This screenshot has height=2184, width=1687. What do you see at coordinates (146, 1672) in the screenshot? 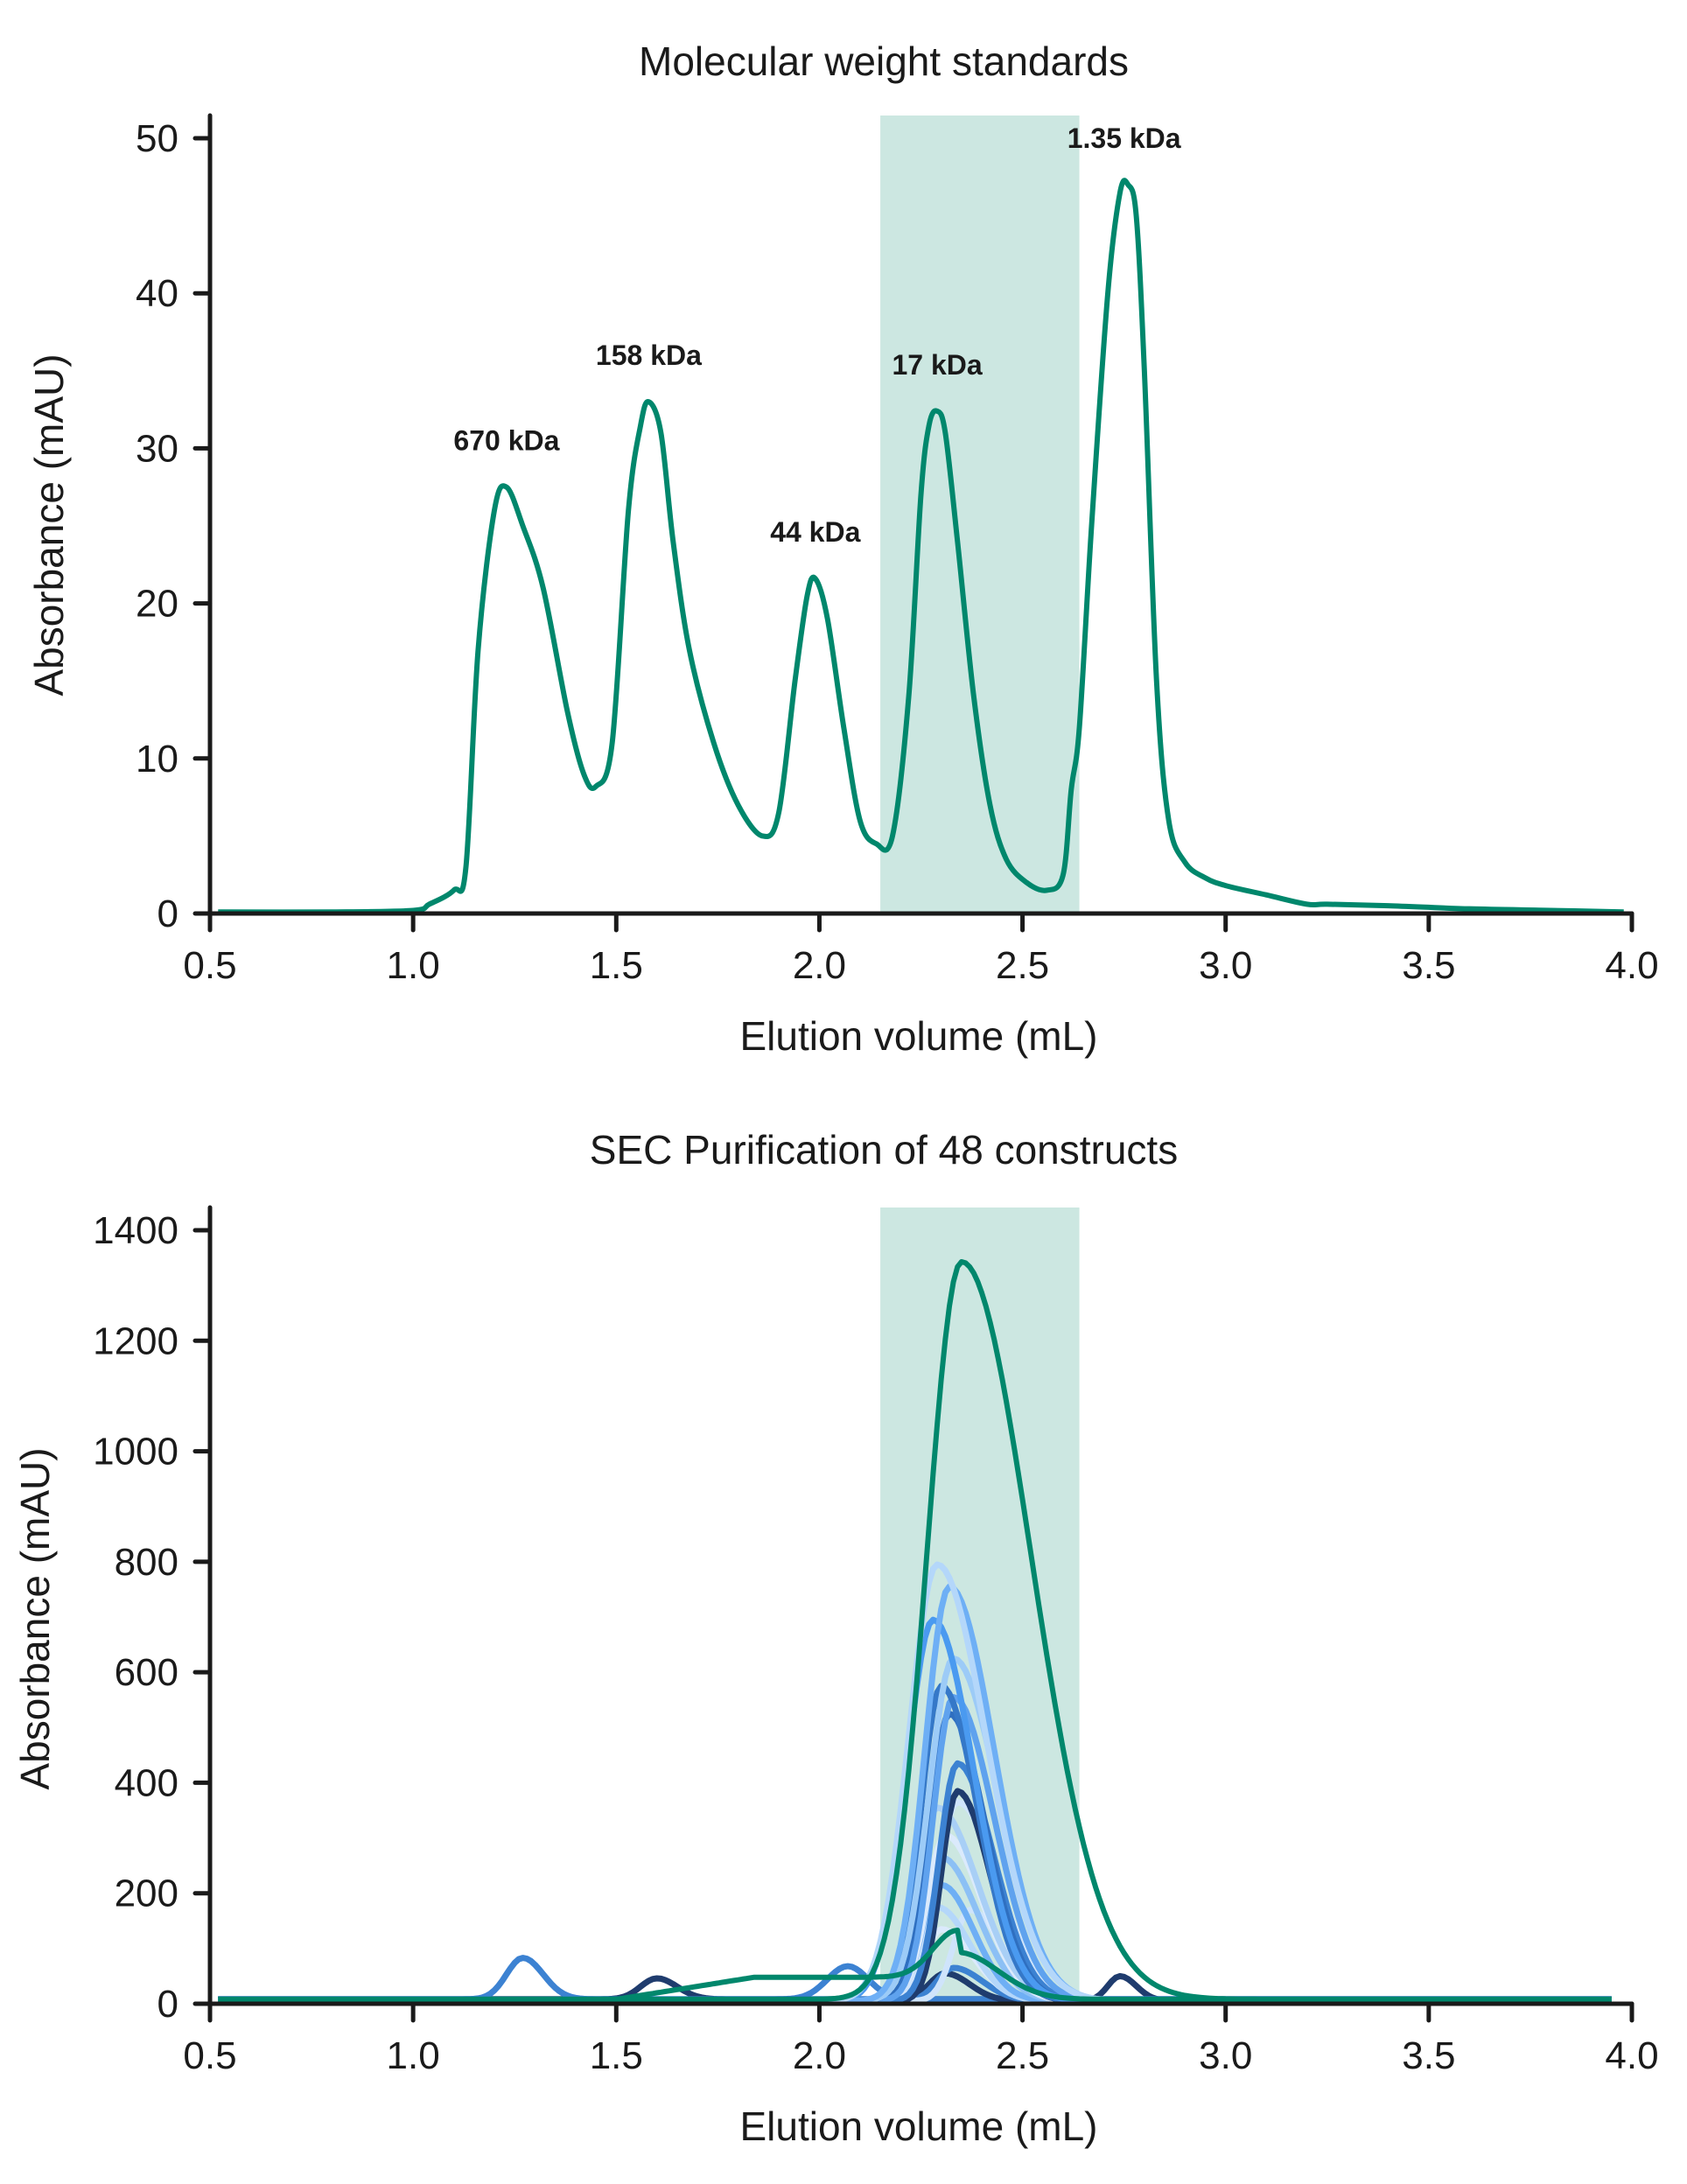
I see `y-tick-label: 600` at bounding box center [146, 1672].